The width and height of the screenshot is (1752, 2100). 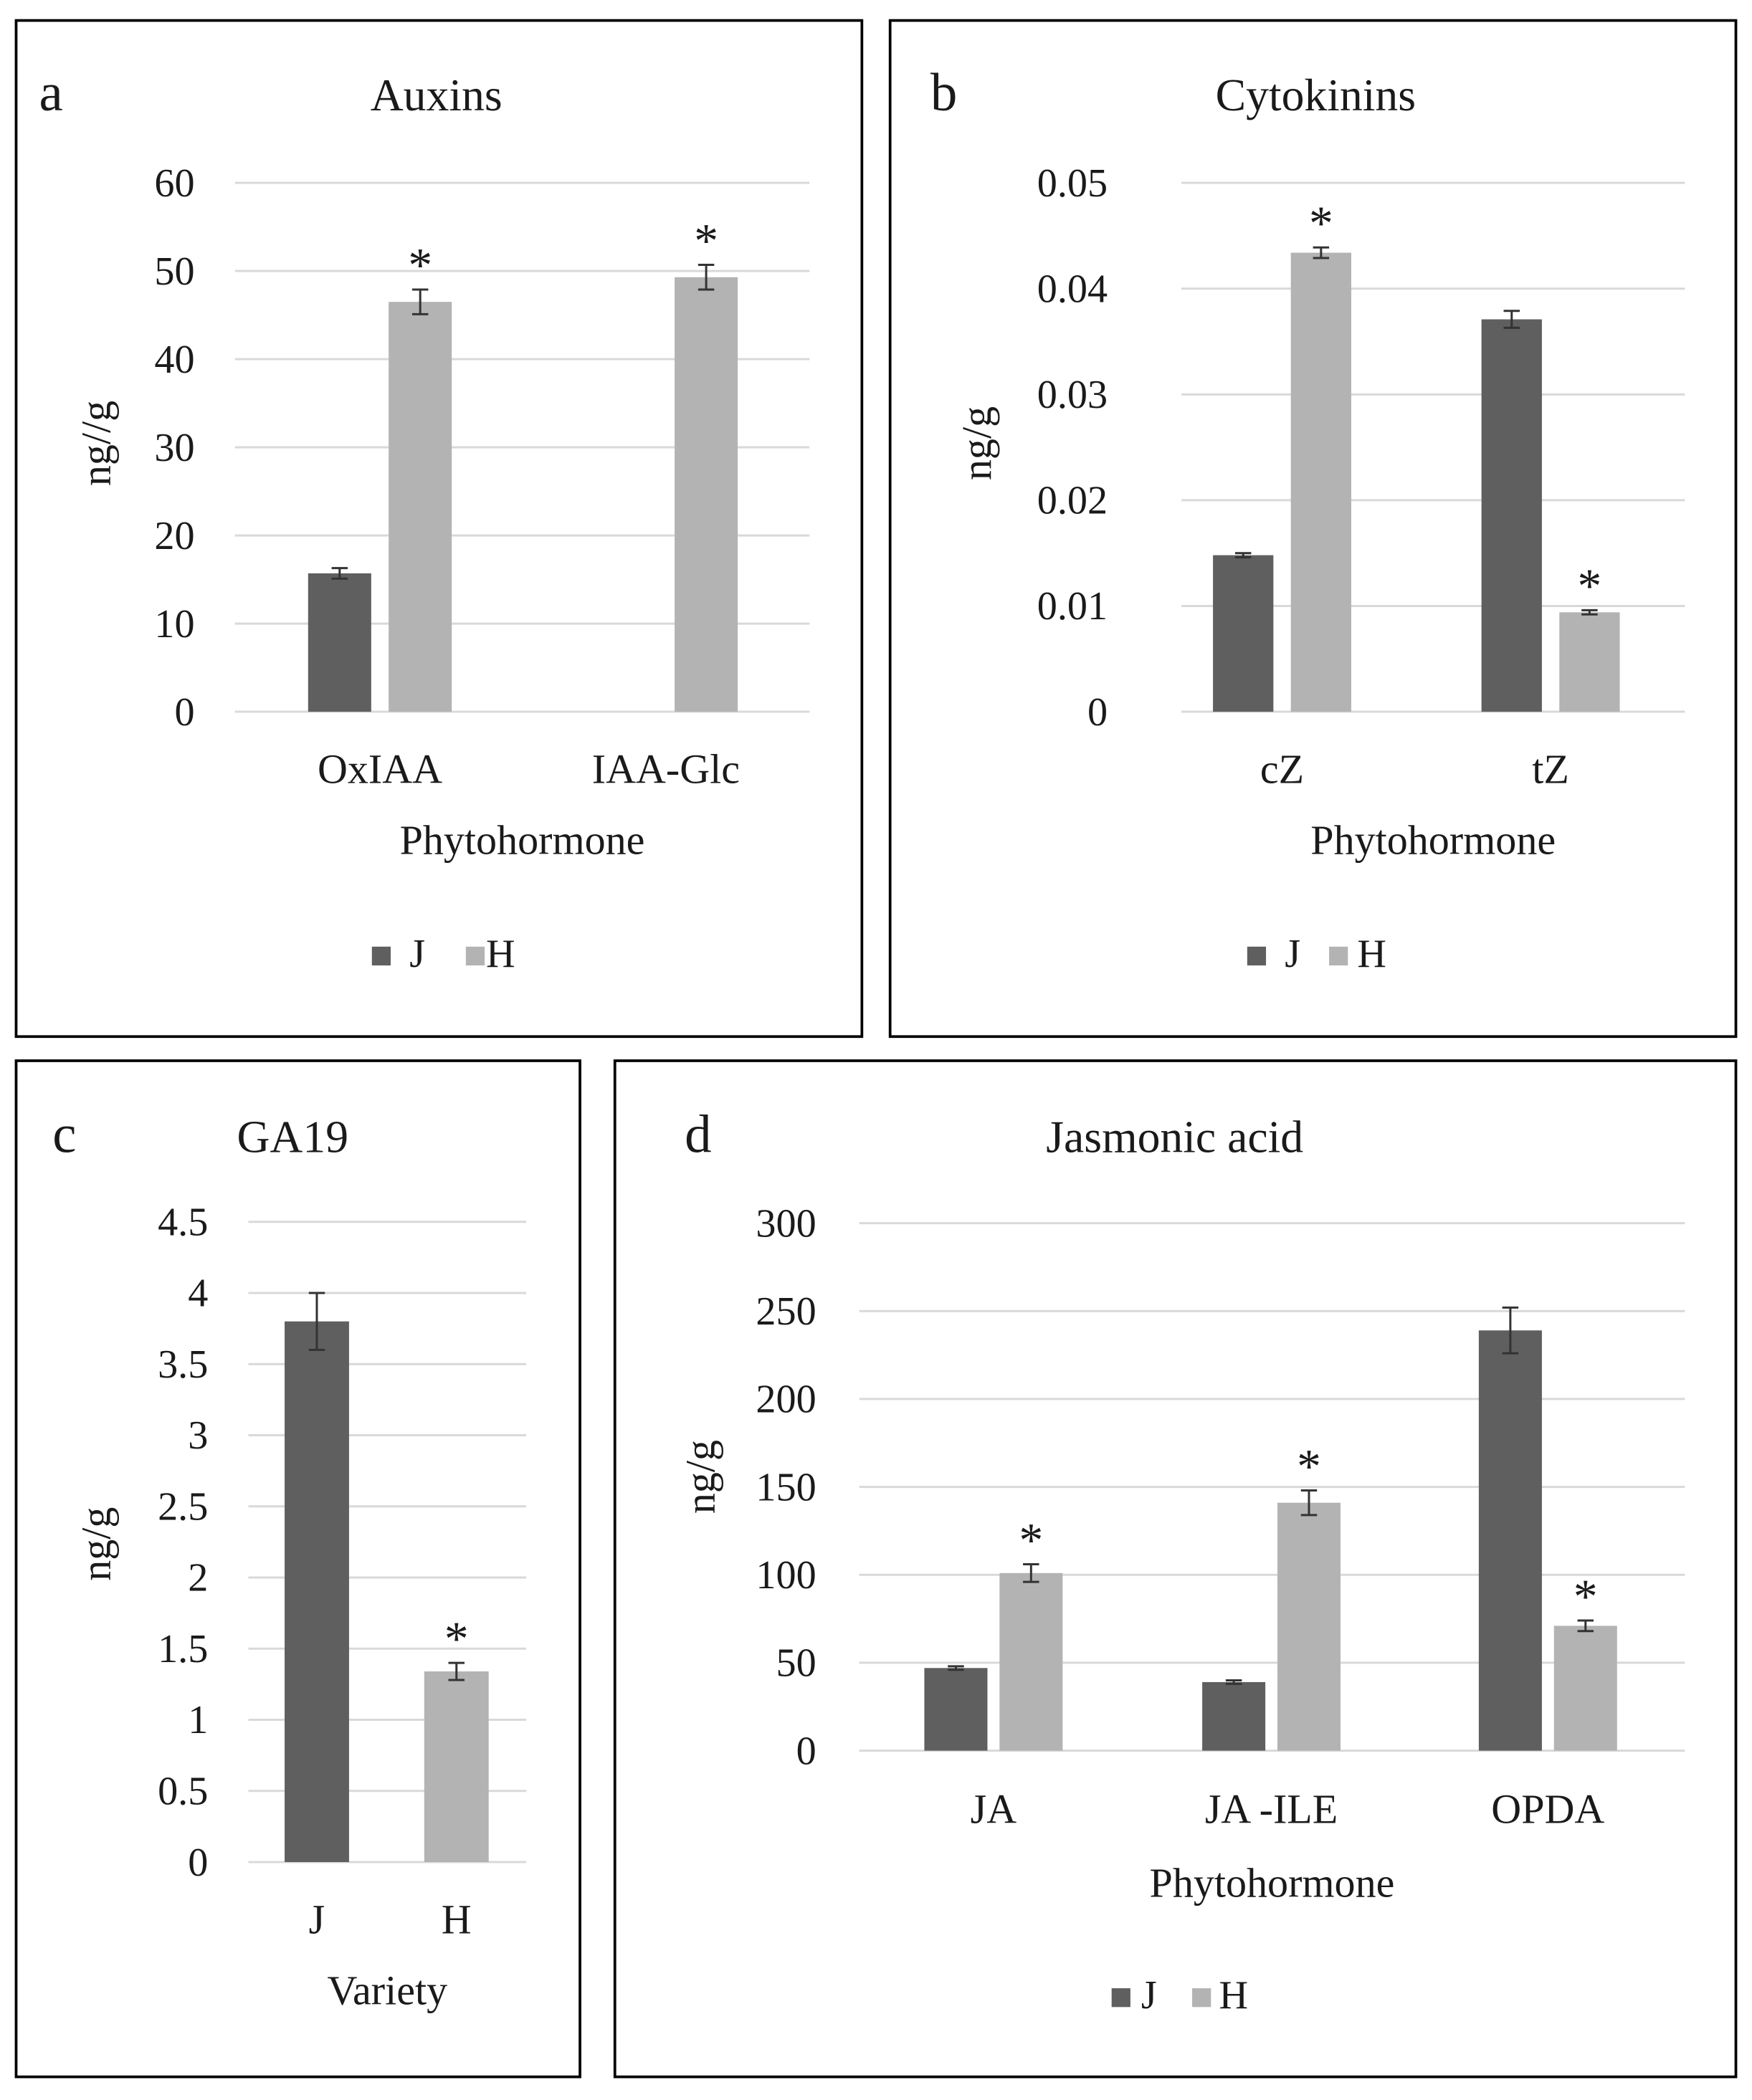 What do you see at coordinates (1320, 482) in the screenshot?
I see `bar-H-cZ` at bounding box center [1320, 482].